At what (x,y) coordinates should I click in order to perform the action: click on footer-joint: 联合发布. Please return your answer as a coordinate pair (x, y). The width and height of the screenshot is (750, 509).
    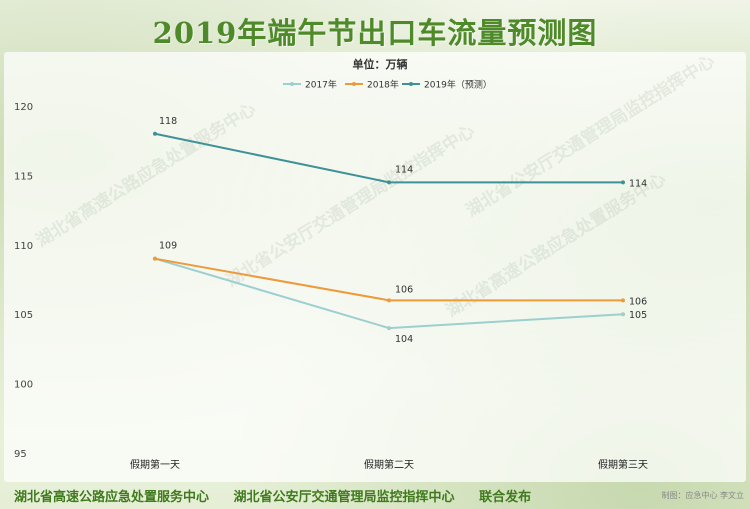
    Looking at the image, I should click on (505, 497).